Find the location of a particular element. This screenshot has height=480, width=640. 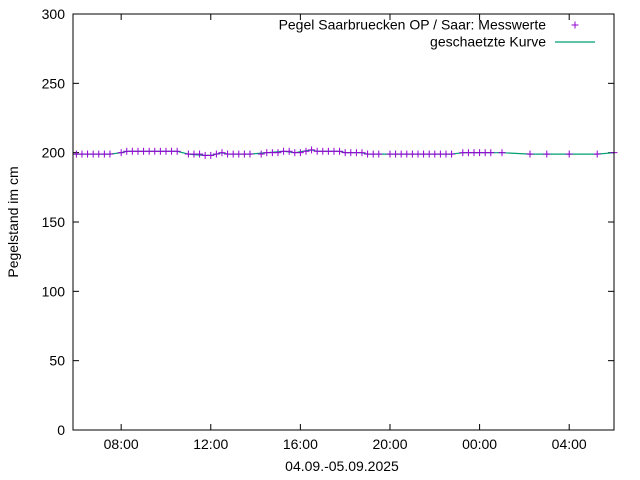

y-tick-label: 250 is located at coordinates (54, 83).